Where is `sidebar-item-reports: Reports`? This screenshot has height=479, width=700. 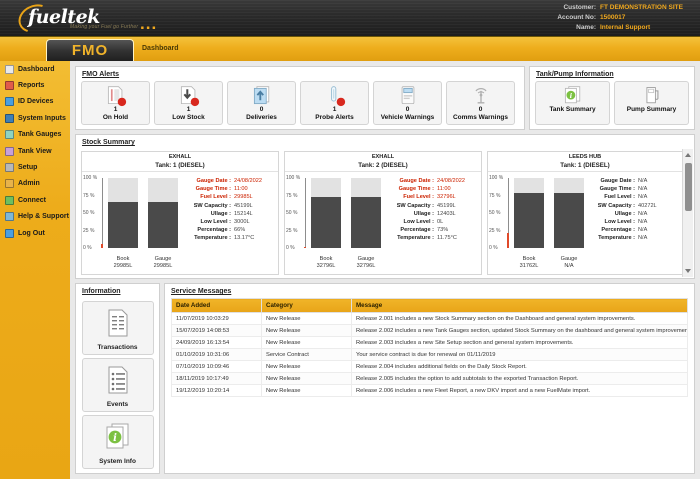
sidebar-item-reports: Reports is located at coordinates (35, 85).